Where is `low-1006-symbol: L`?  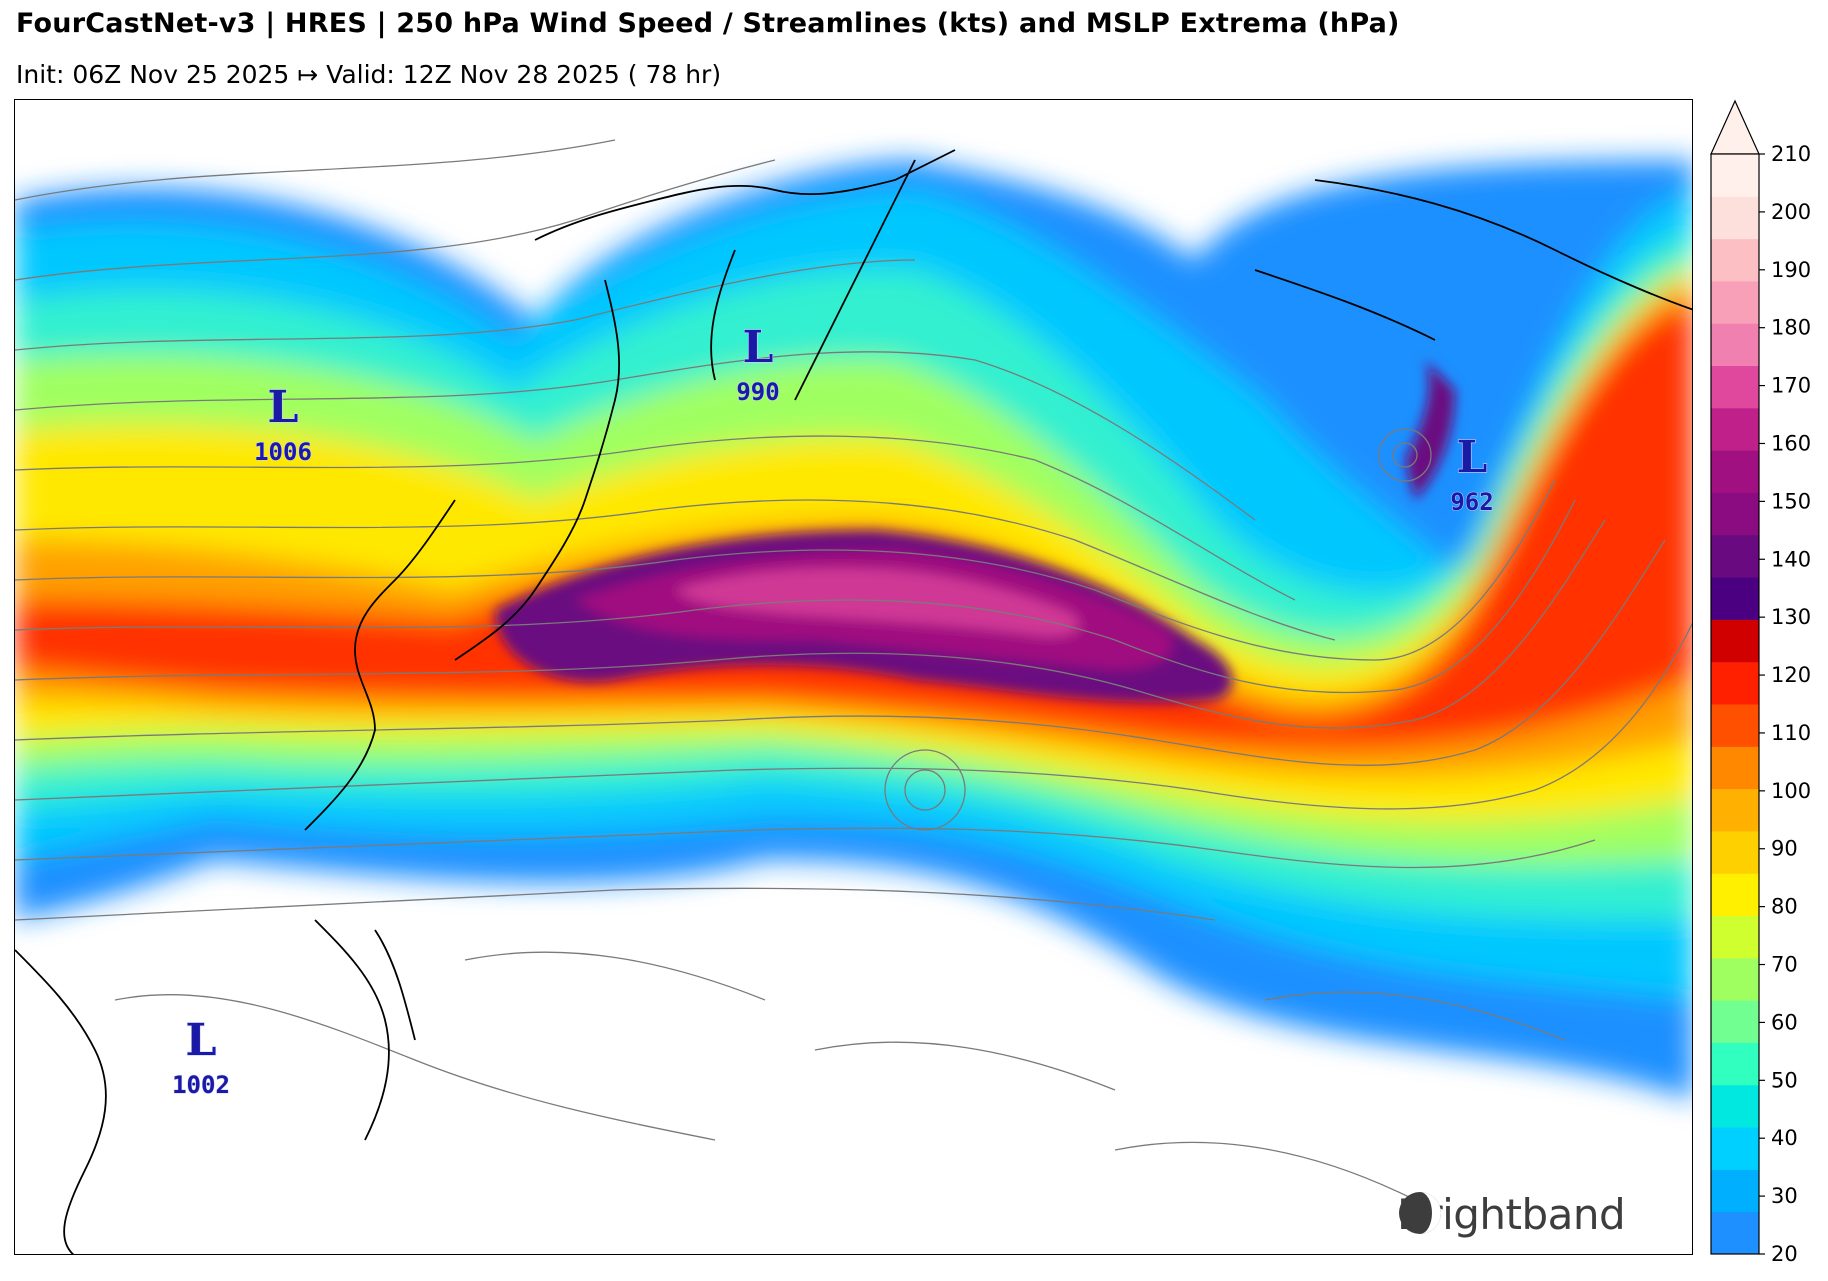
low-1006-symbol: L is located at coordinates (283, 407).